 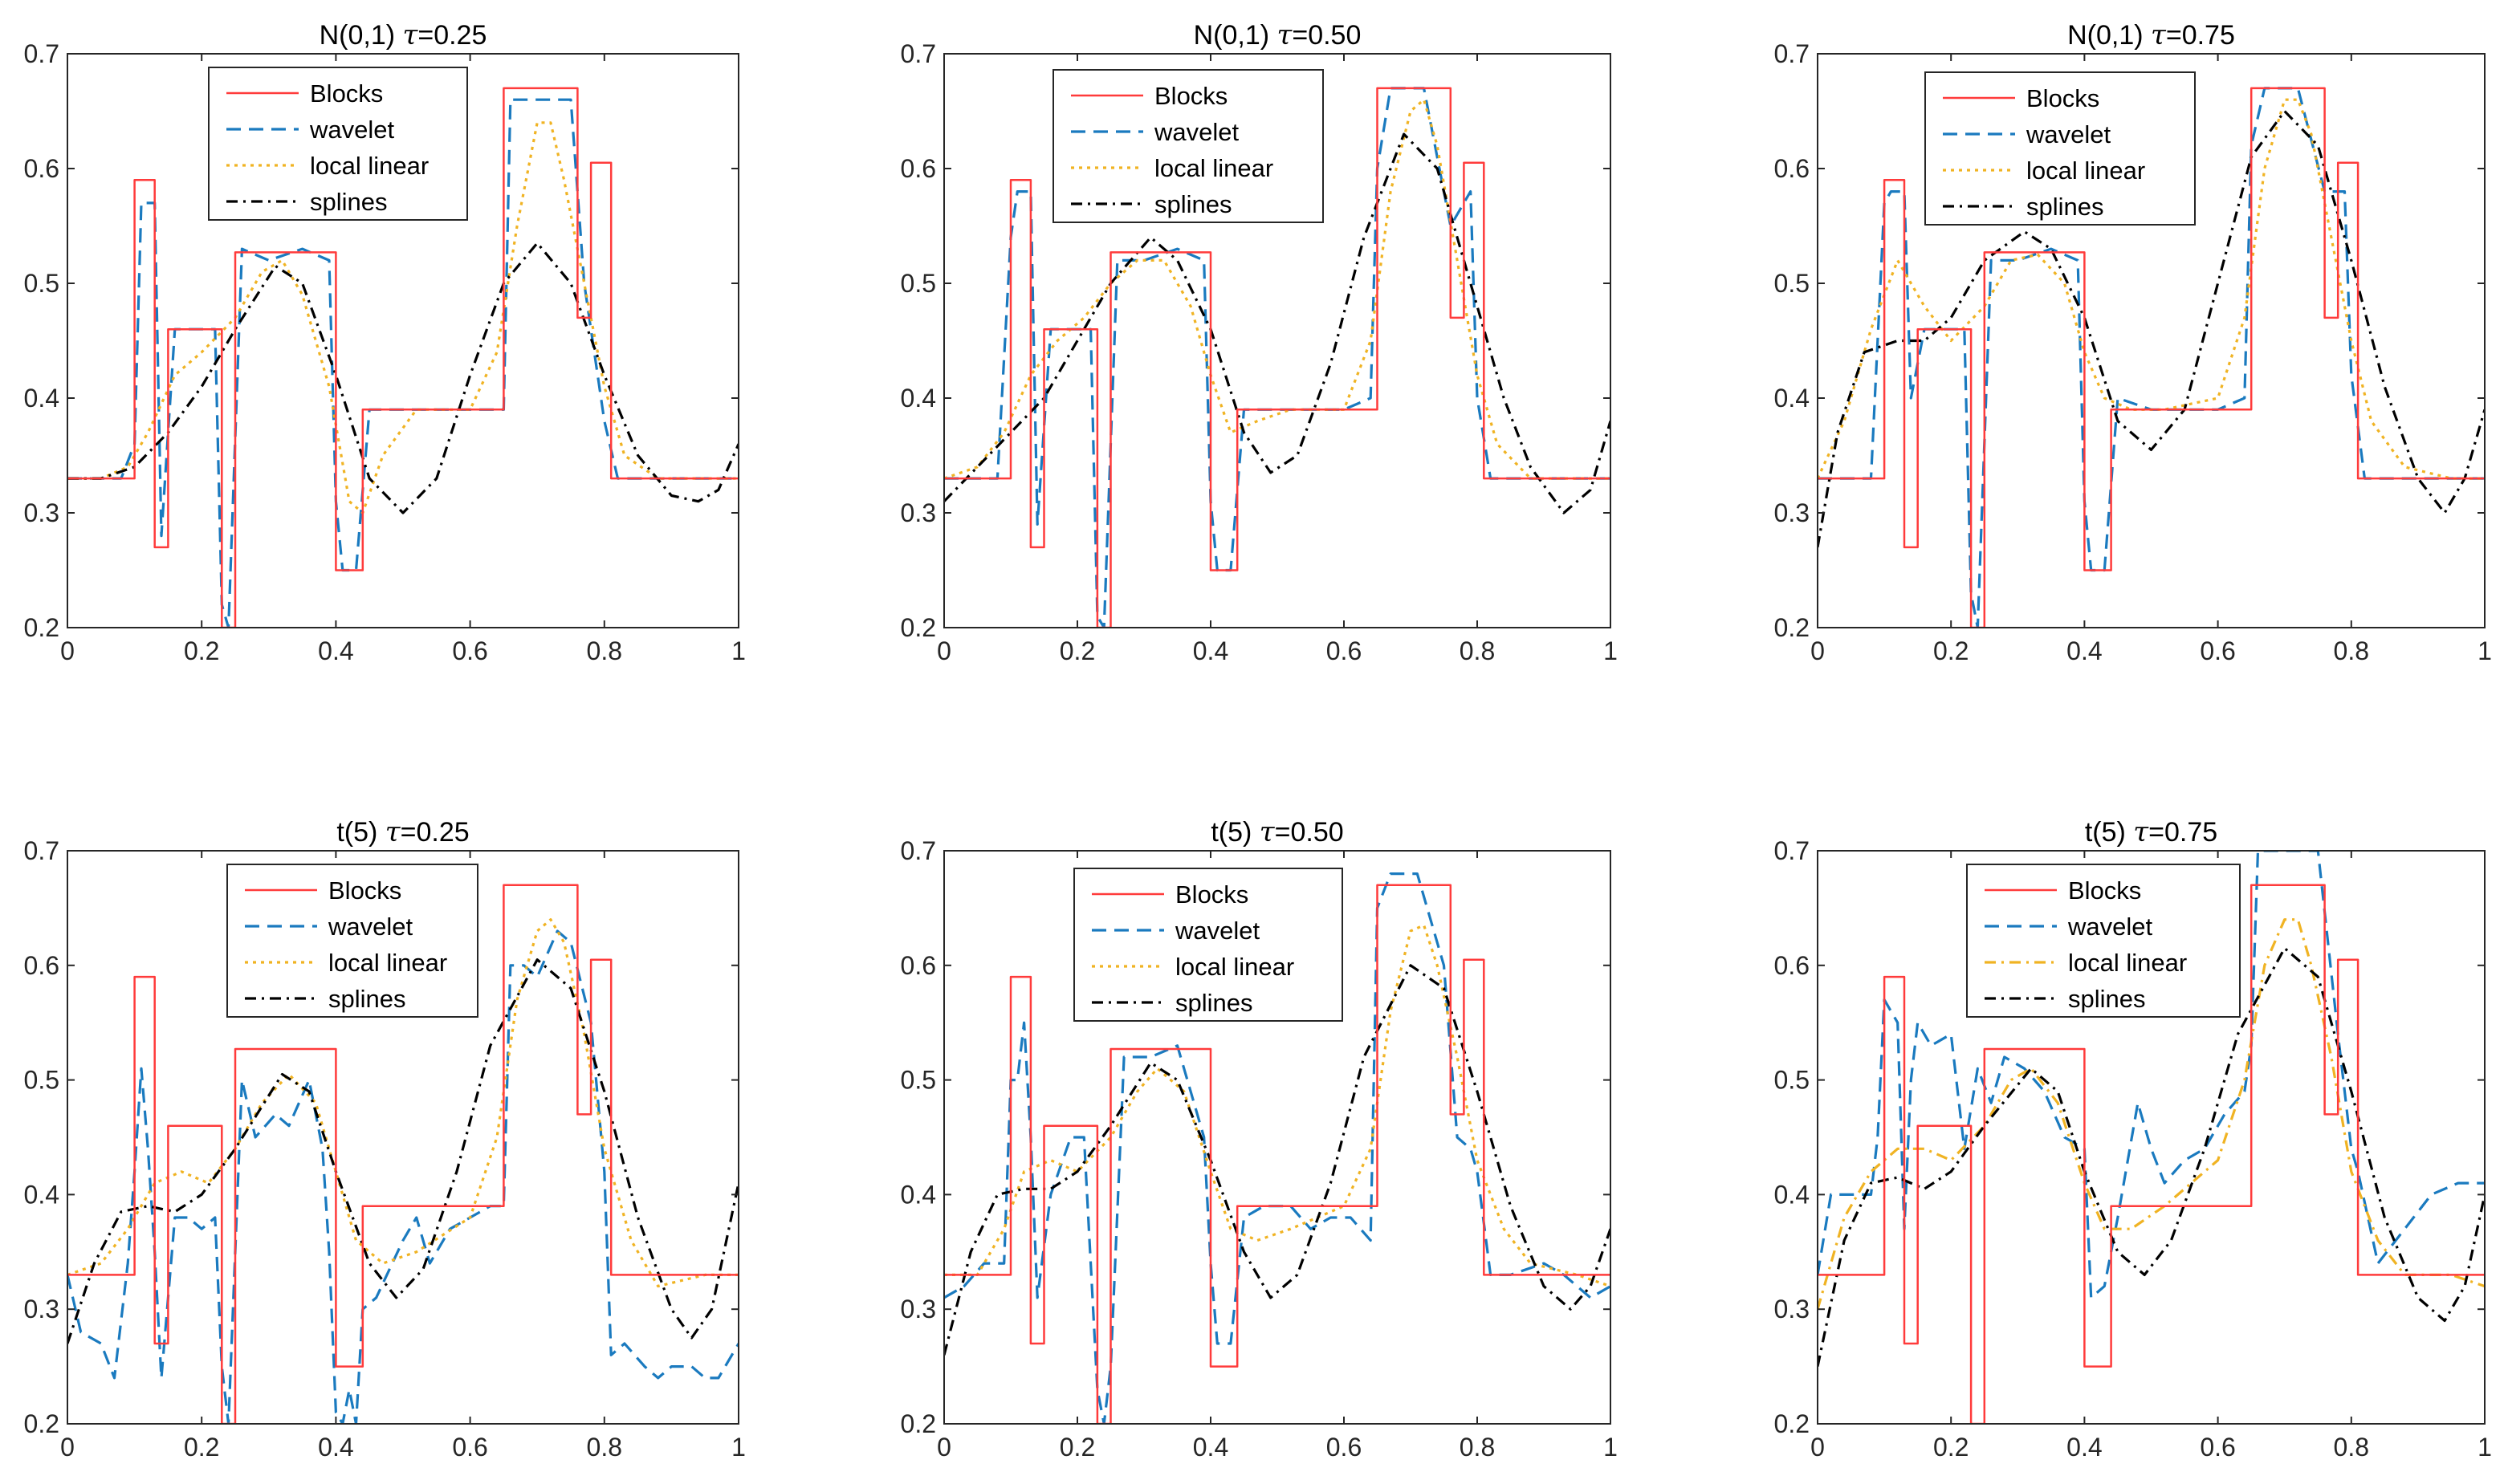 I want to click on subplot-title: t(5) τ=0.50, so click(x=1277, y=832).